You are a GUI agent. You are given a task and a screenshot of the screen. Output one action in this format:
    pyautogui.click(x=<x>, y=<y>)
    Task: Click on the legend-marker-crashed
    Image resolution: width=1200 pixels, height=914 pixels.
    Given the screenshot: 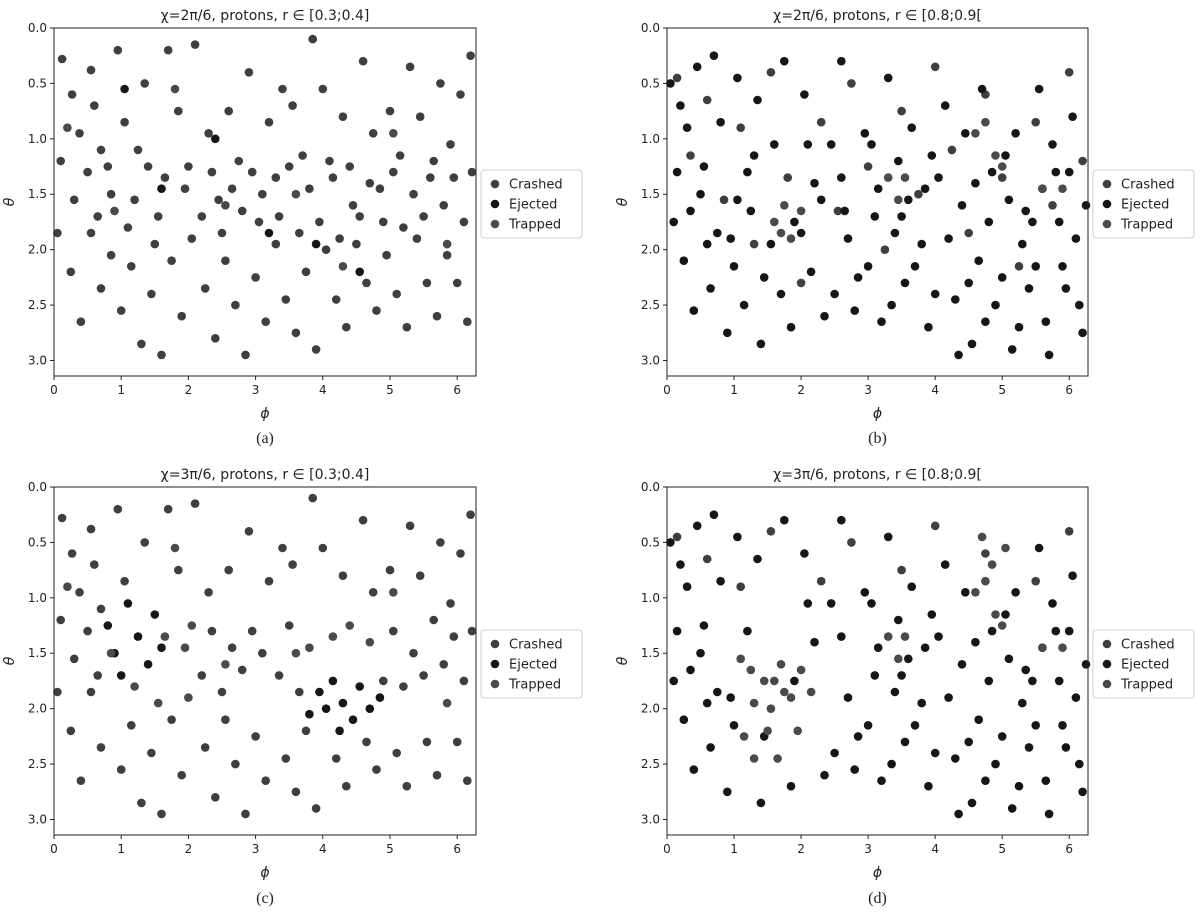 What is the action you would take?
    pyautogui.click(x=495, y=644)
    